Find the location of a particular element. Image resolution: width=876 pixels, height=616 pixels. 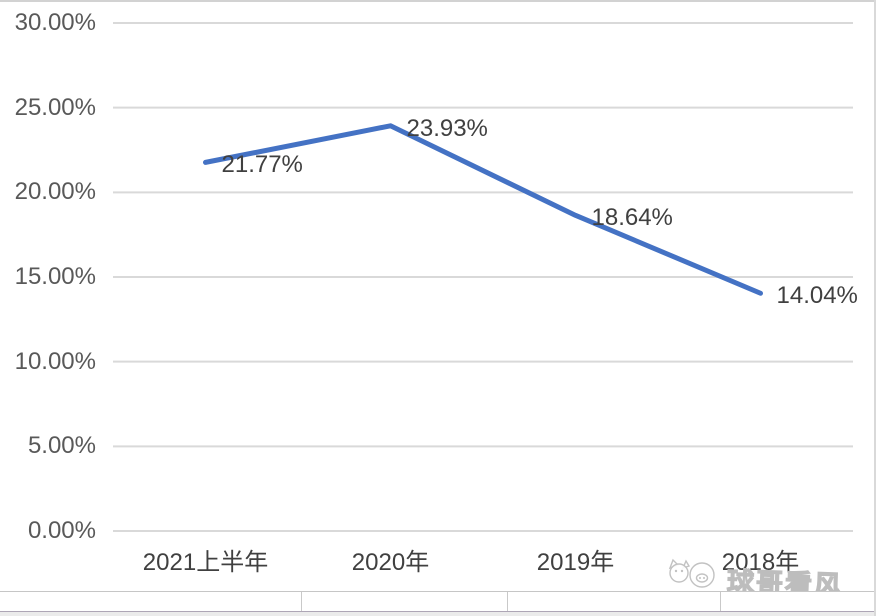

x-axis-label: 2019年 is located at coordinates (575, 562).